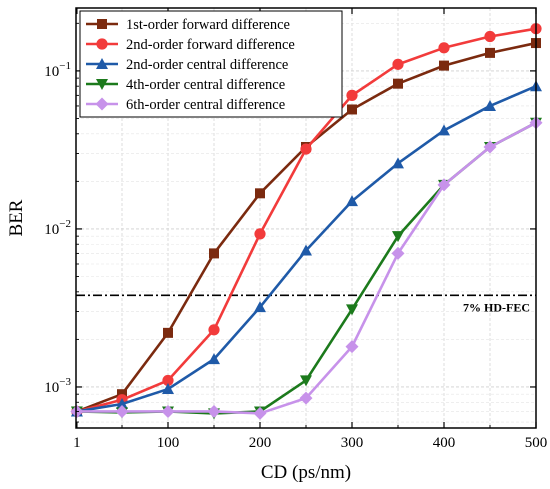  Describe the element at coordinates (77, 443) in the screenshot. I see `x-tick-label: 1` at that location.